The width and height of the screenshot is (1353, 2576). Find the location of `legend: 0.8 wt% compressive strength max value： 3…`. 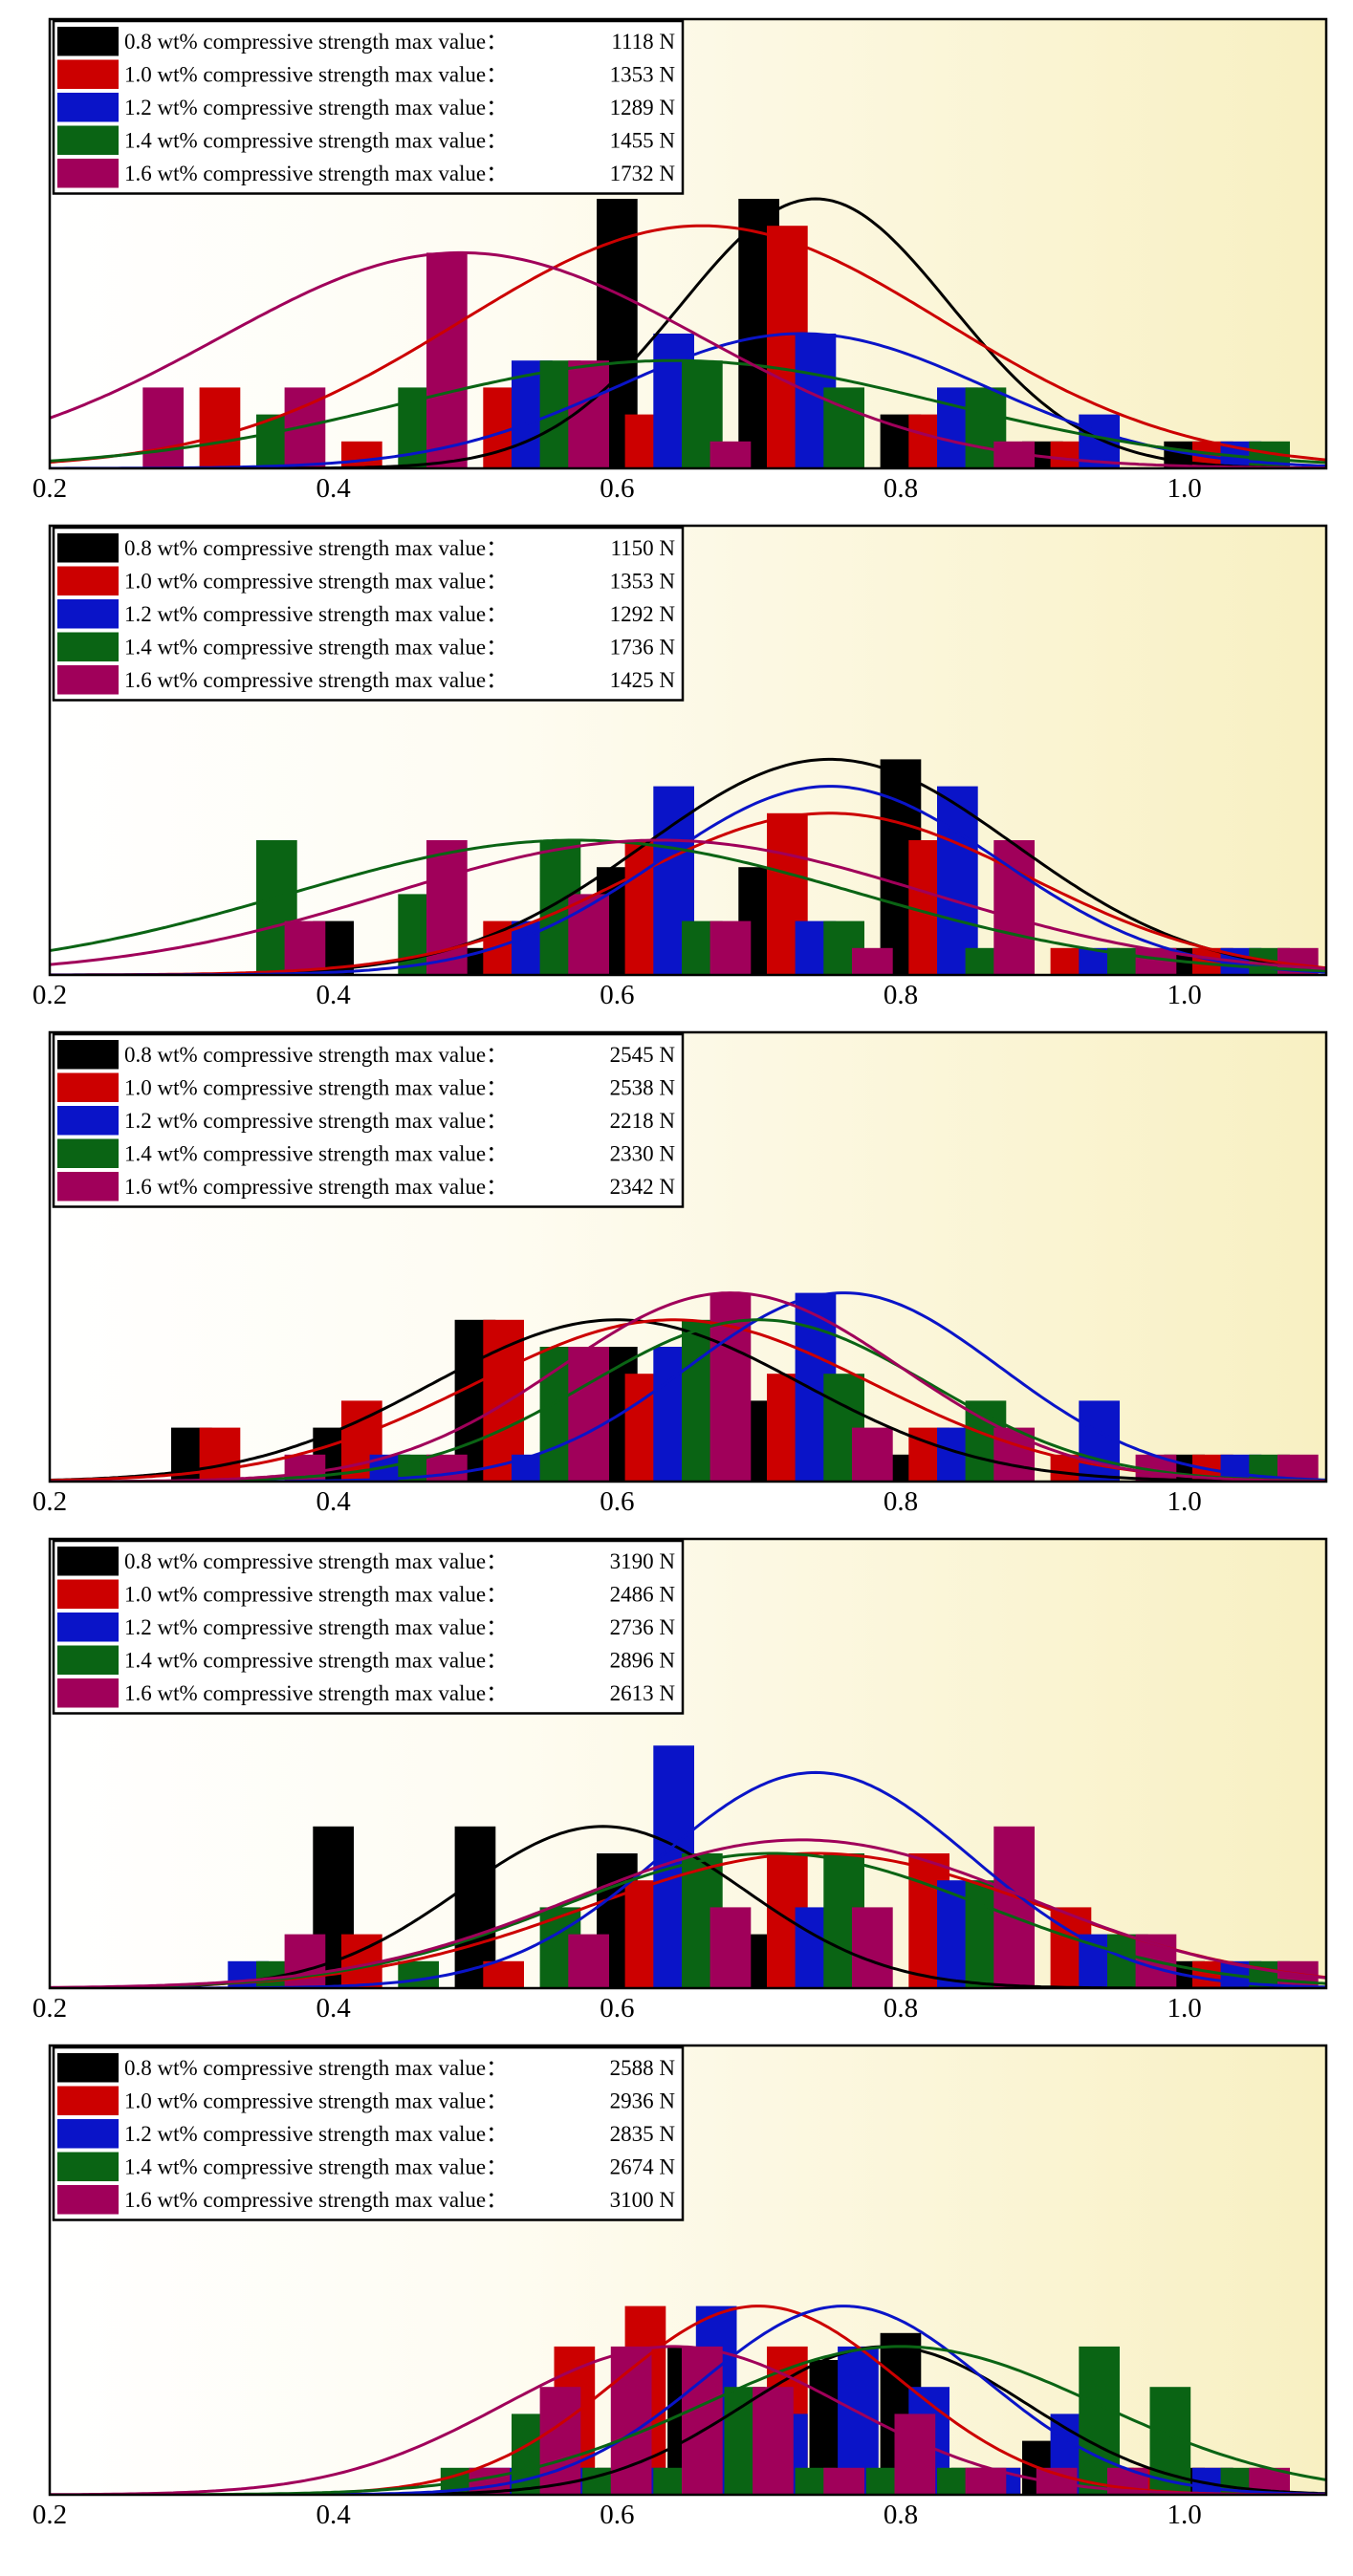

legend: 0.8 wt% compressive strength max value： 3… is located at coordinates (369, 1627).